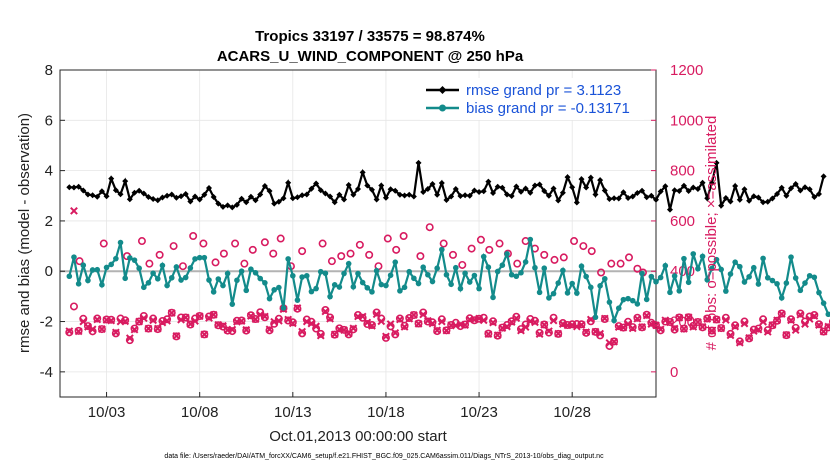 The image size is (830, 470). What do you see at coordinates (442, 108) in the screenshot?
I see `legend-bias-marker` at bounding box center [442, 108].